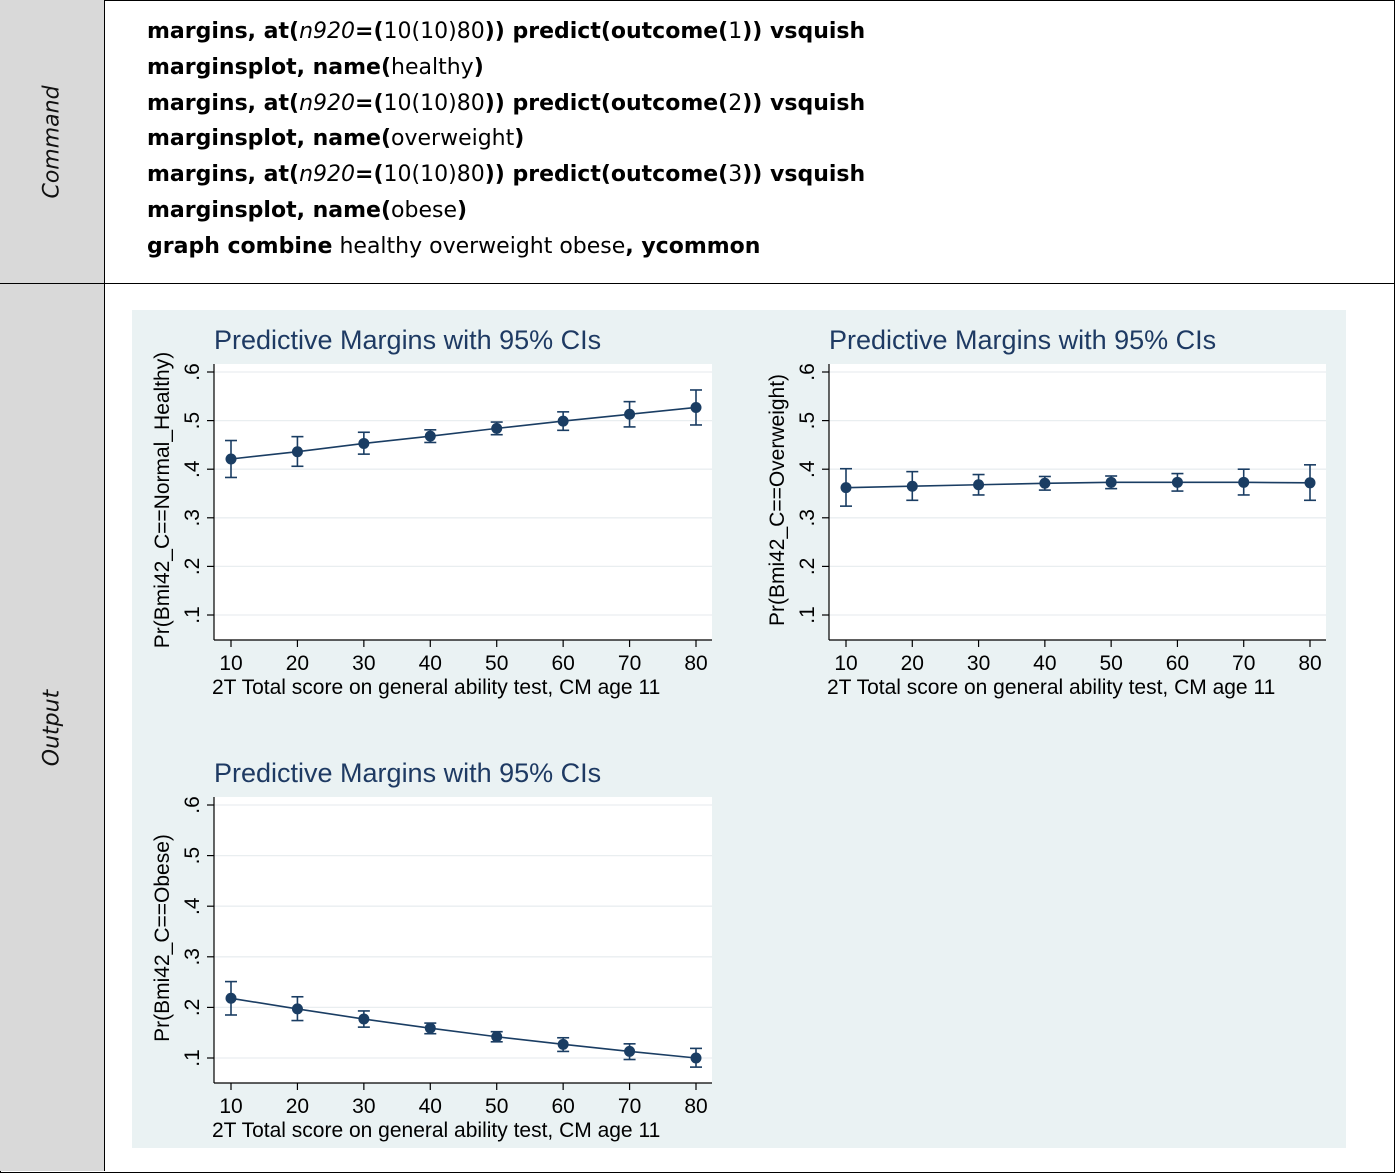 The height and width of the screenshot is (1173, 1395). Describe the element at coordinates (424, 210) in the screenshot. I see `command-token: obese` at that location.